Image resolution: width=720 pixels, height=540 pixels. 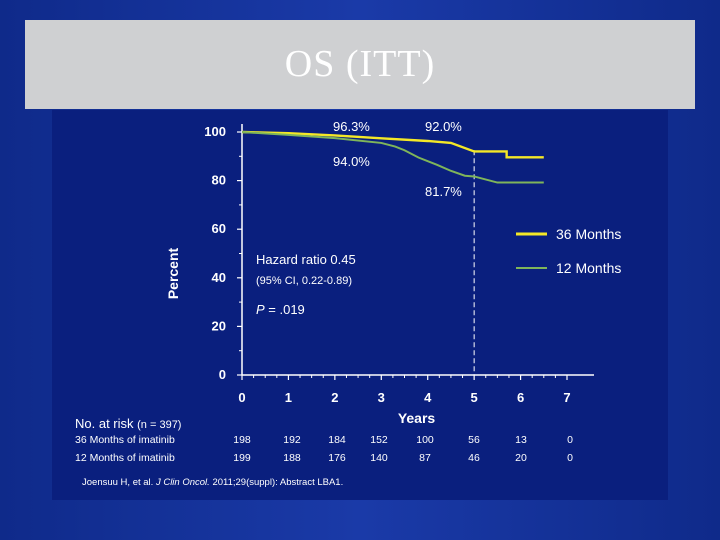 I want to click on risk-row-label: 12 Months of imatinib, so click(x=125, y=458).